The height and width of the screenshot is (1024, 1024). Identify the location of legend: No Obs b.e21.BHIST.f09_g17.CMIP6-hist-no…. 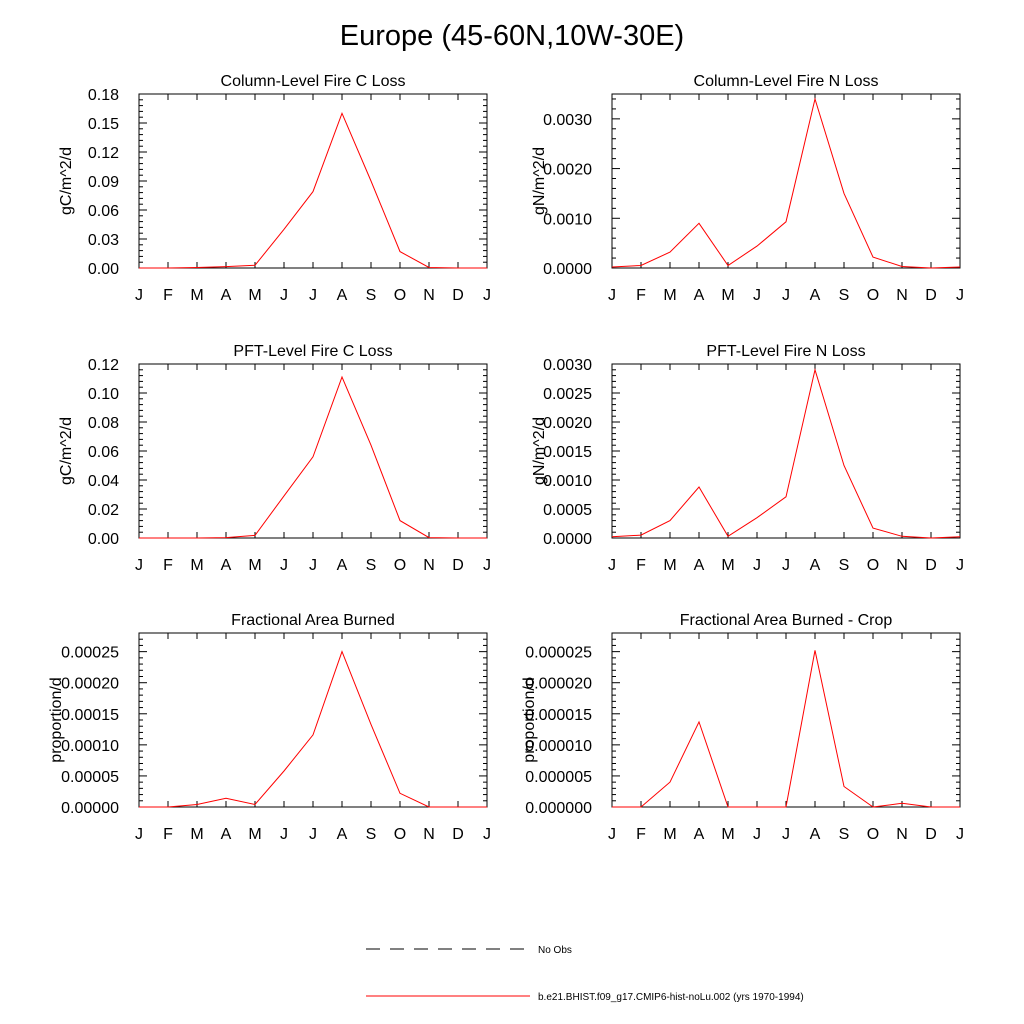
(585, 974).